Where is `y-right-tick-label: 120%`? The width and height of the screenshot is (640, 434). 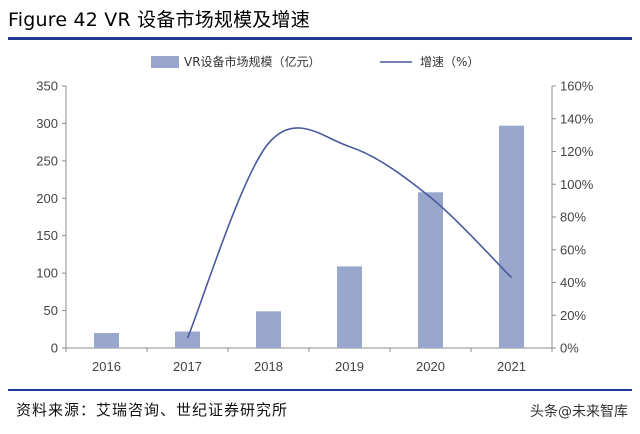
y-right-tick-label: 120% is located at coordinates (577, 151).